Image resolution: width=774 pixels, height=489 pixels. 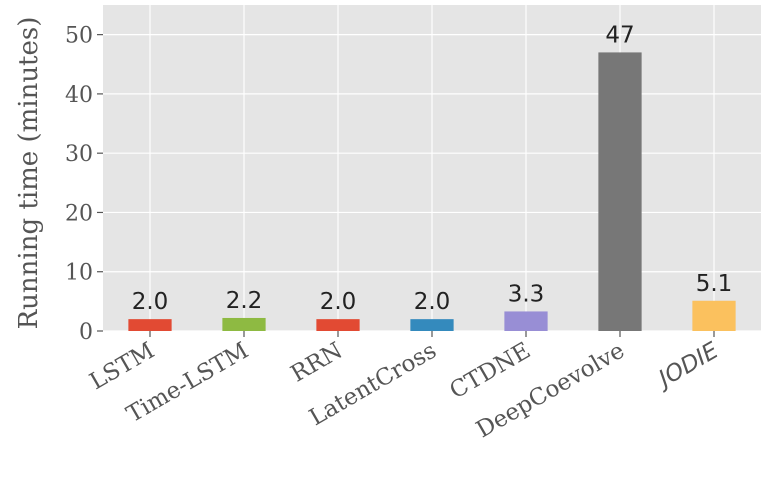 What do you see at coordinates (619, 35) in the screenshot?
I see `value-label: 47` at bounding box center [619, 35].